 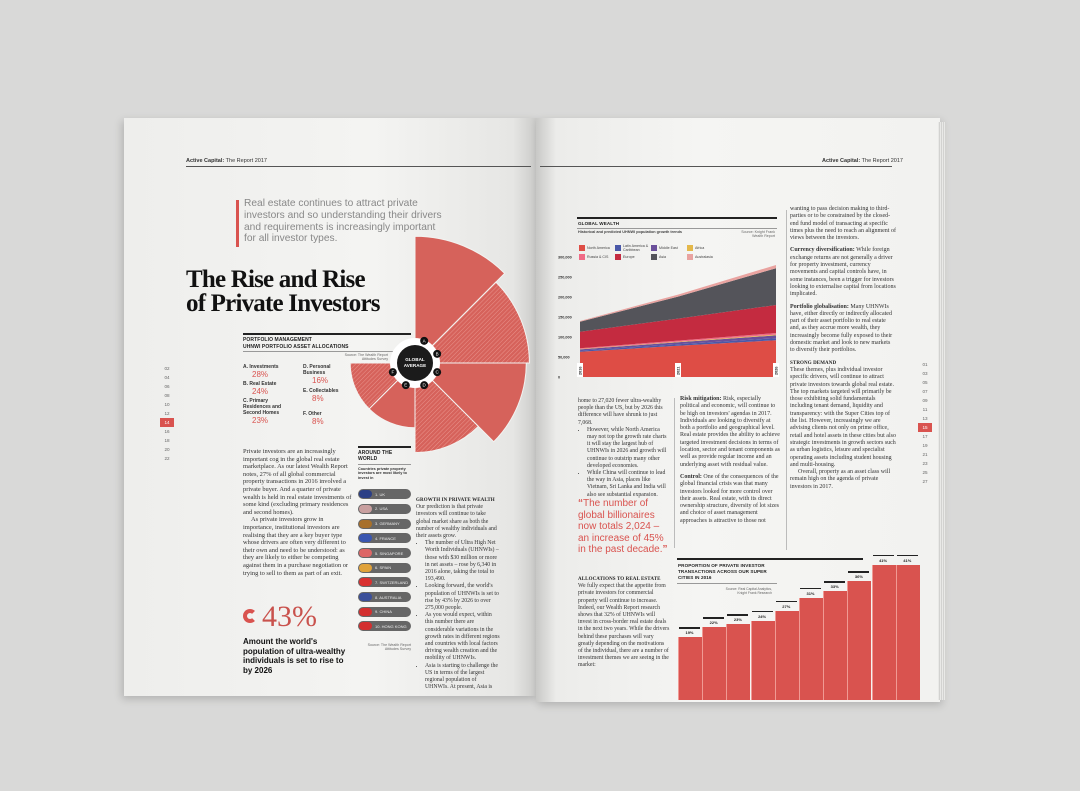 What do you see at coordinates (883, 560) in the screenshot?
I see `bar-value-label: 41%` at bounding box center [883, 560].